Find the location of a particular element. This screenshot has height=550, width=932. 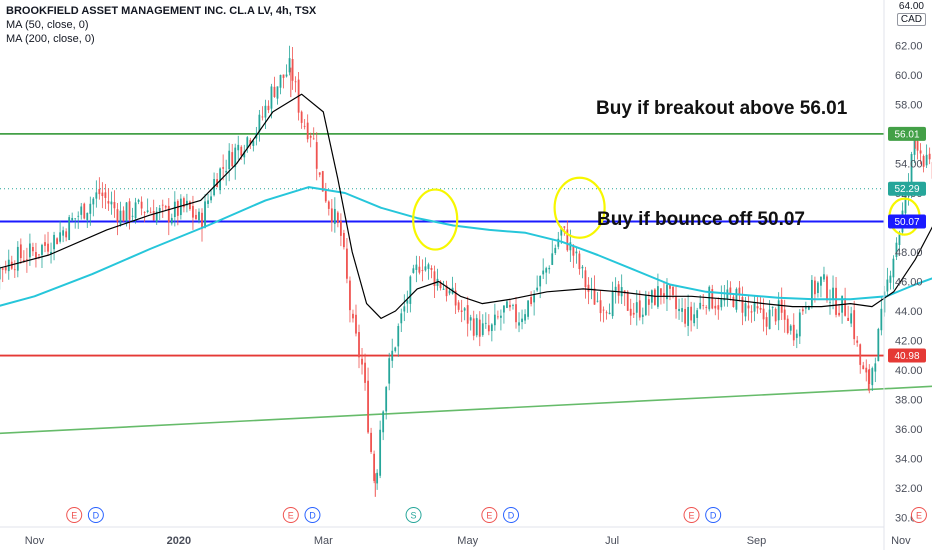

price-tick-label: 40.00 is located at coordinates (909, 371).